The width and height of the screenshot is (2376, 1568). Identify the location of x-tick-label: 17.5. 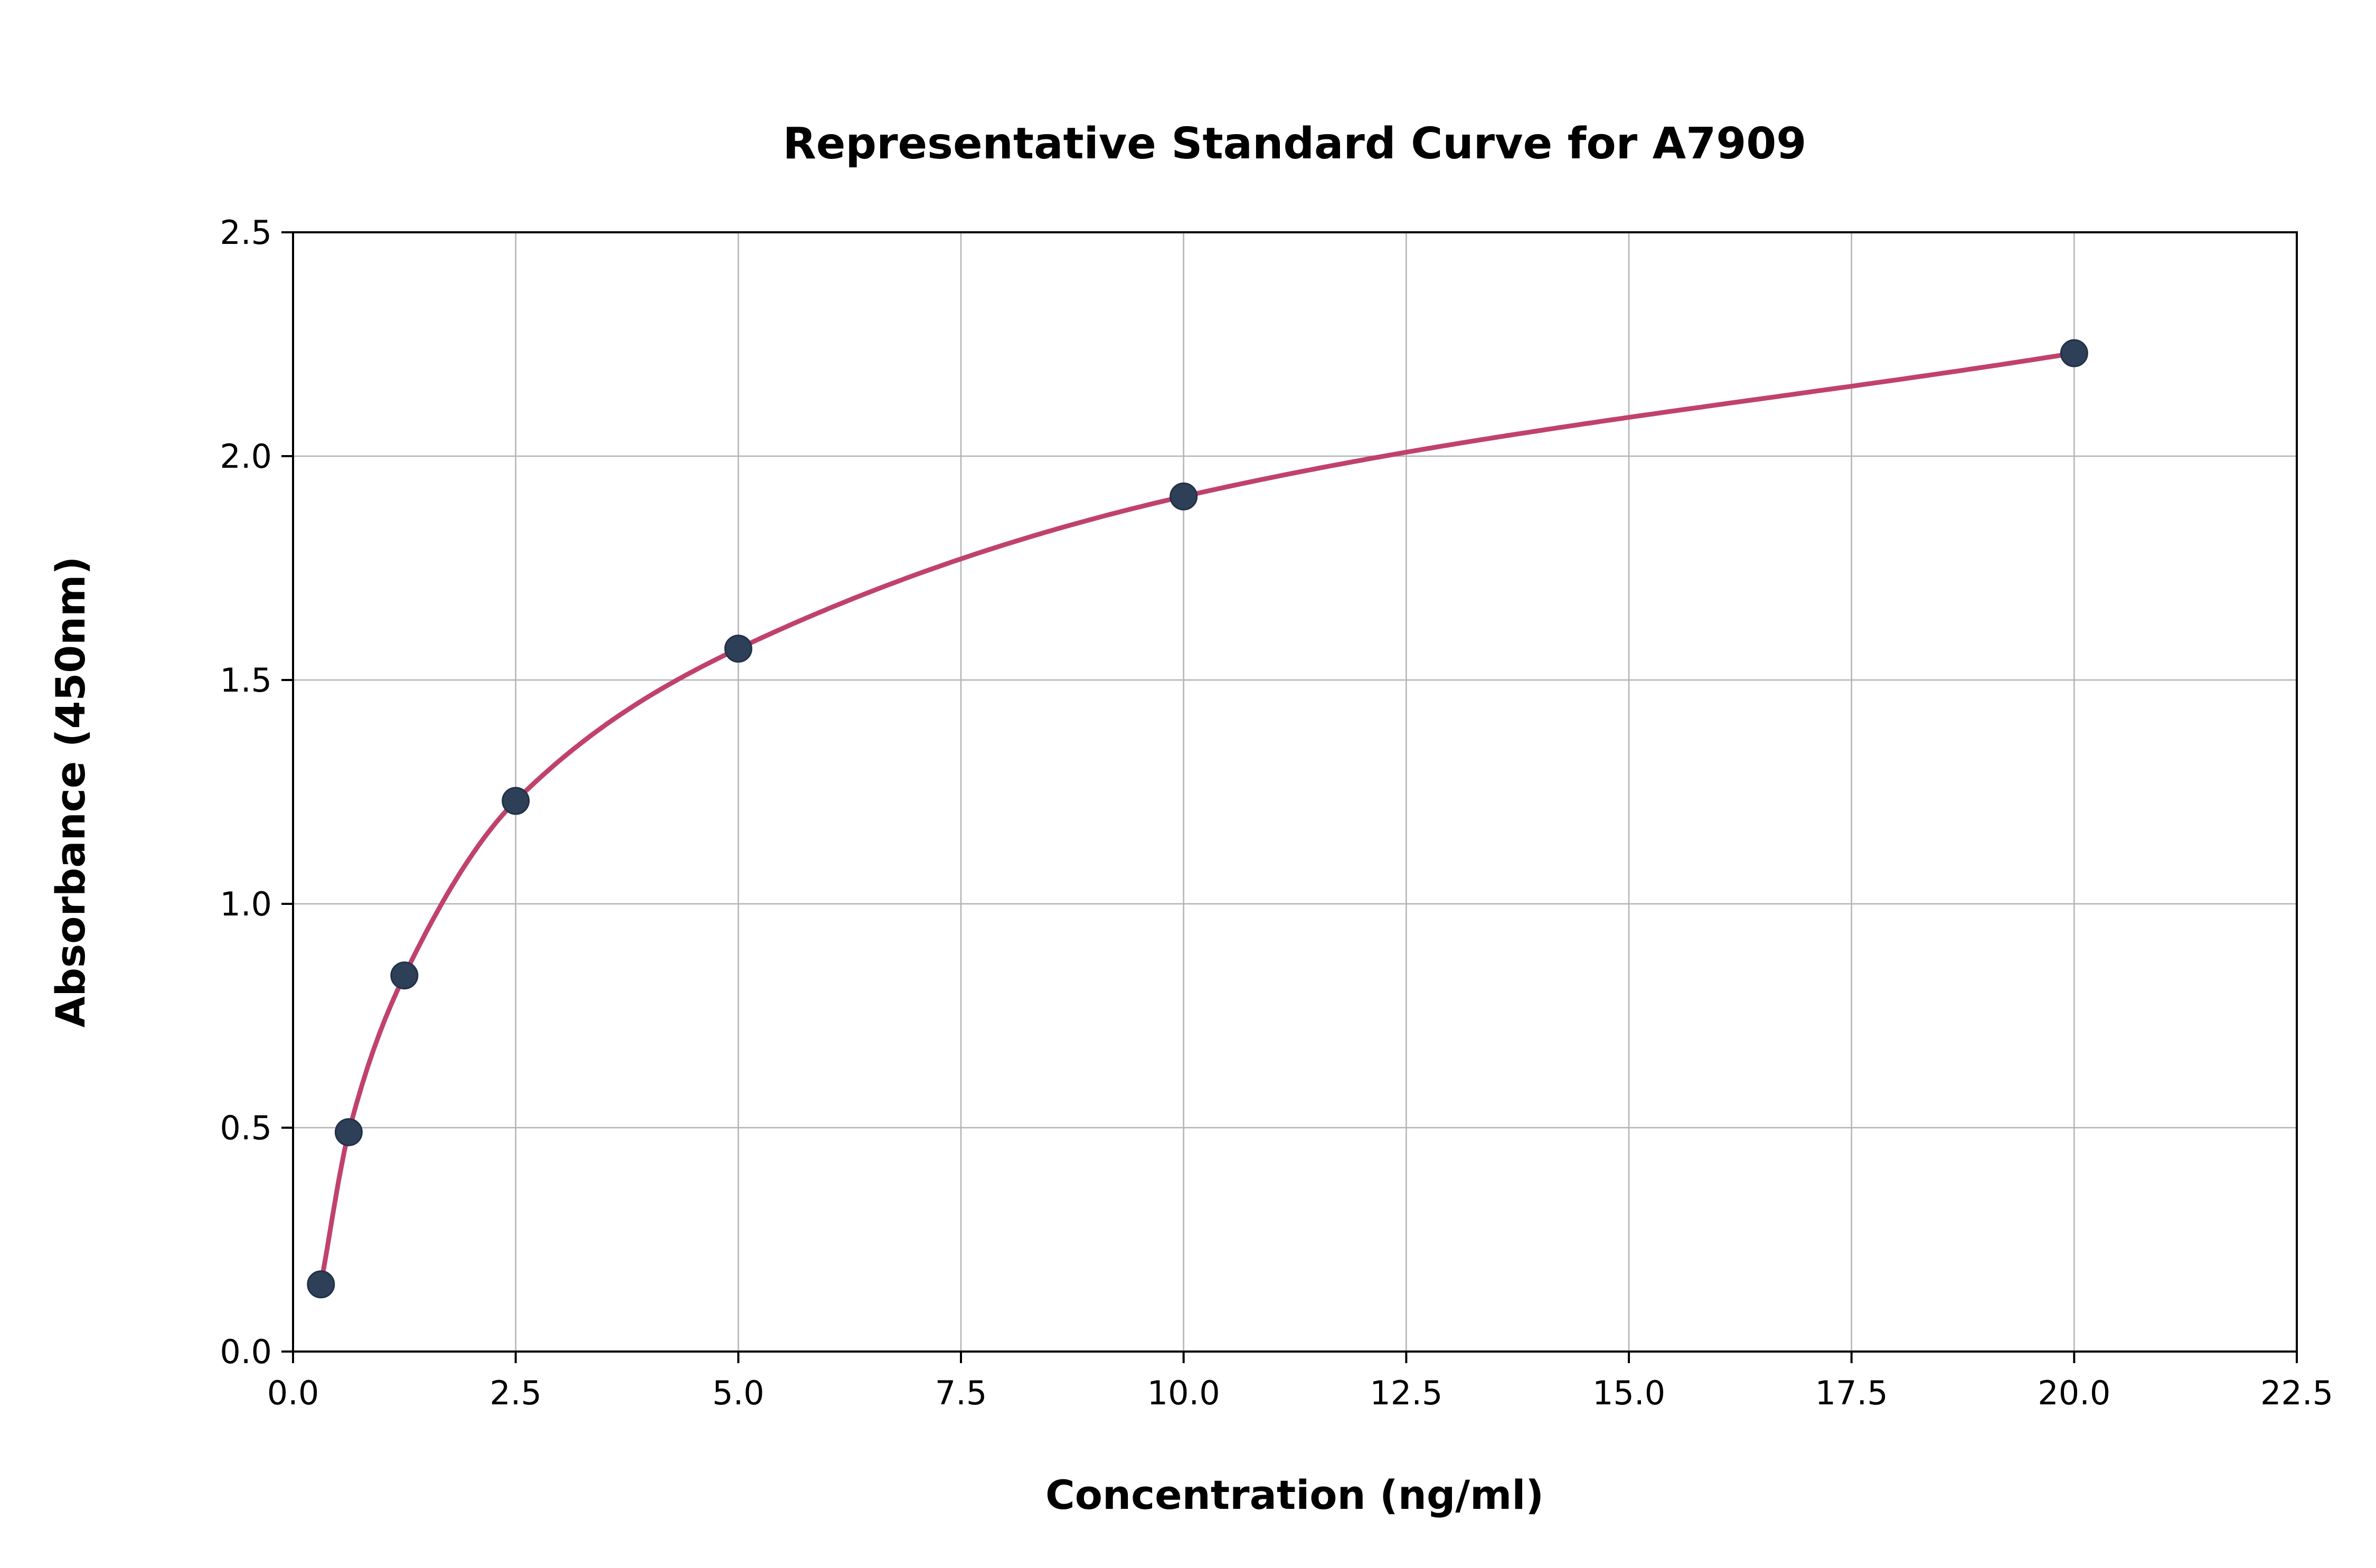
(1852, 1393).